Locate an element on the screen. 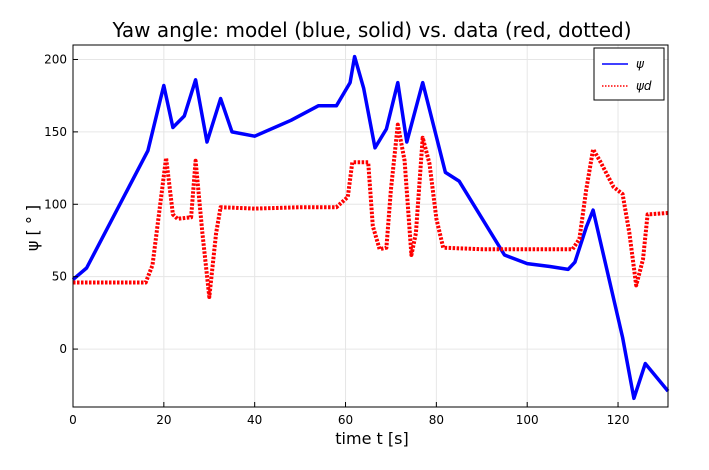 The image size is (709, 470). x-tick-label: 0 is located at coordinates (73, 420).